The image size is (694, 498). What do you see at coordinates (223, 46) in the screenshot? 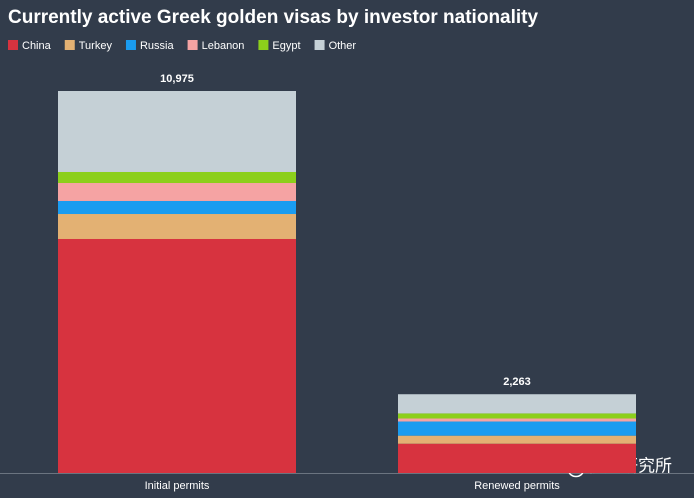
I see `legend-label: Lebanon` at bounding box center [223, 46].